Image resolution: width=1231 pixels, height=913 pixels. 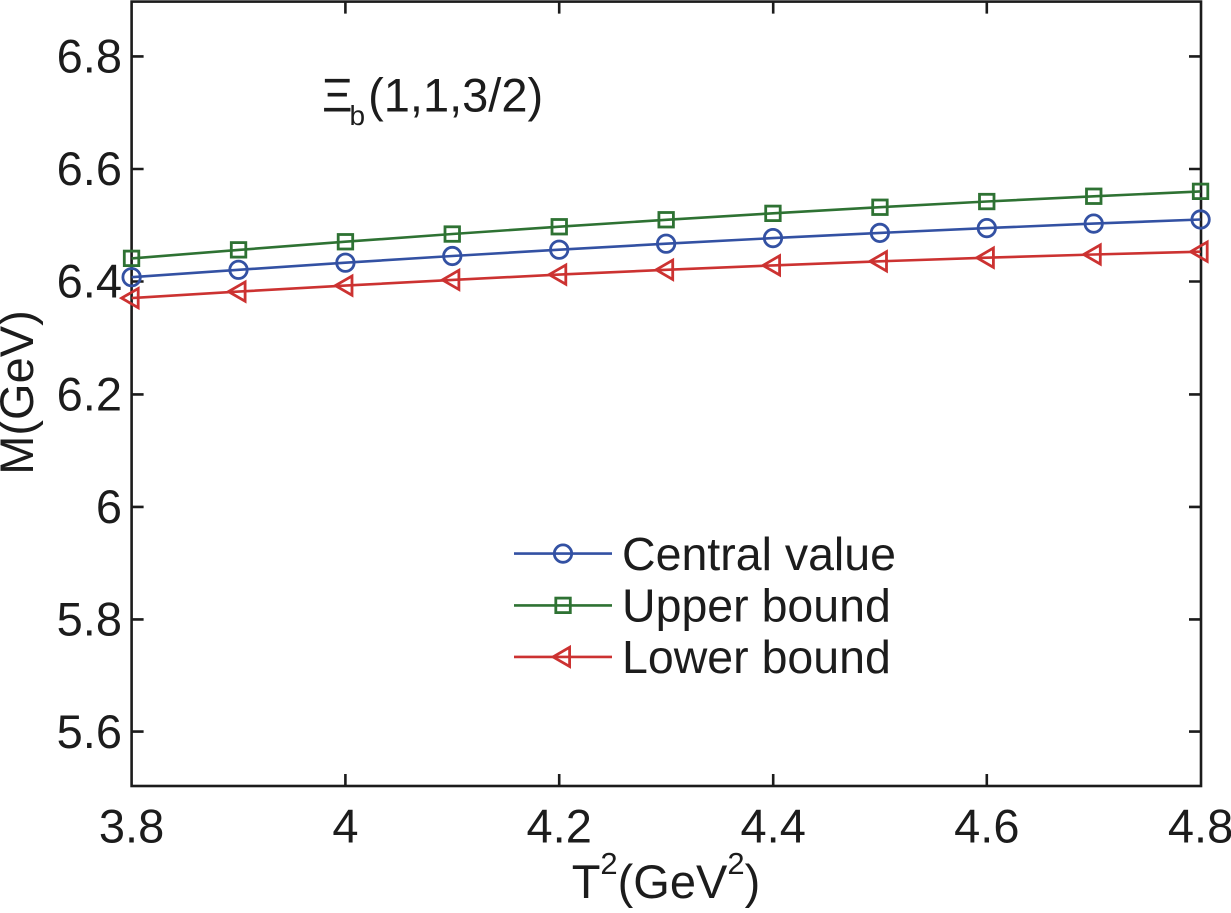 I want to click on svg-text: Ξb(1,1,3/2), so click(x=432, y=100).